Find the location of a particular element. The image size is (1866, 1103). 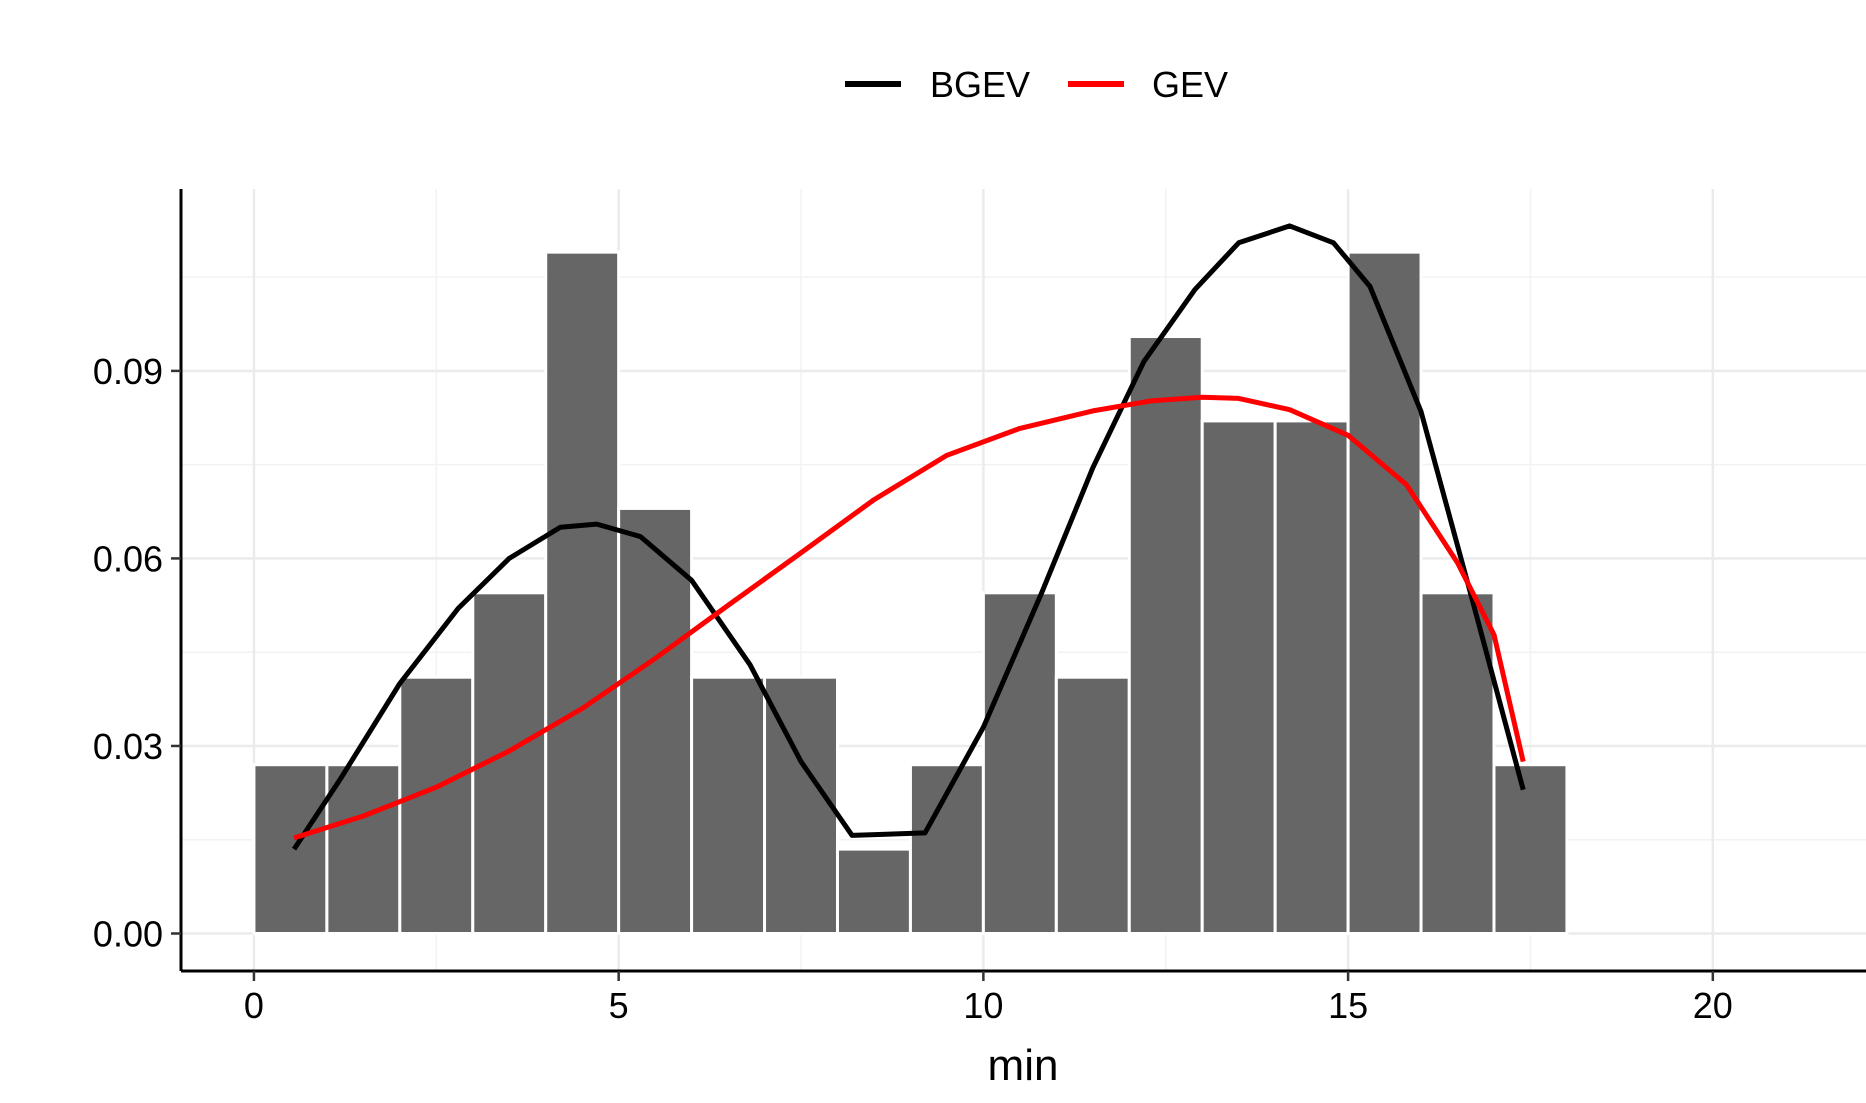

legend-label-gev: GEV is located at coordinates (1190, 84).